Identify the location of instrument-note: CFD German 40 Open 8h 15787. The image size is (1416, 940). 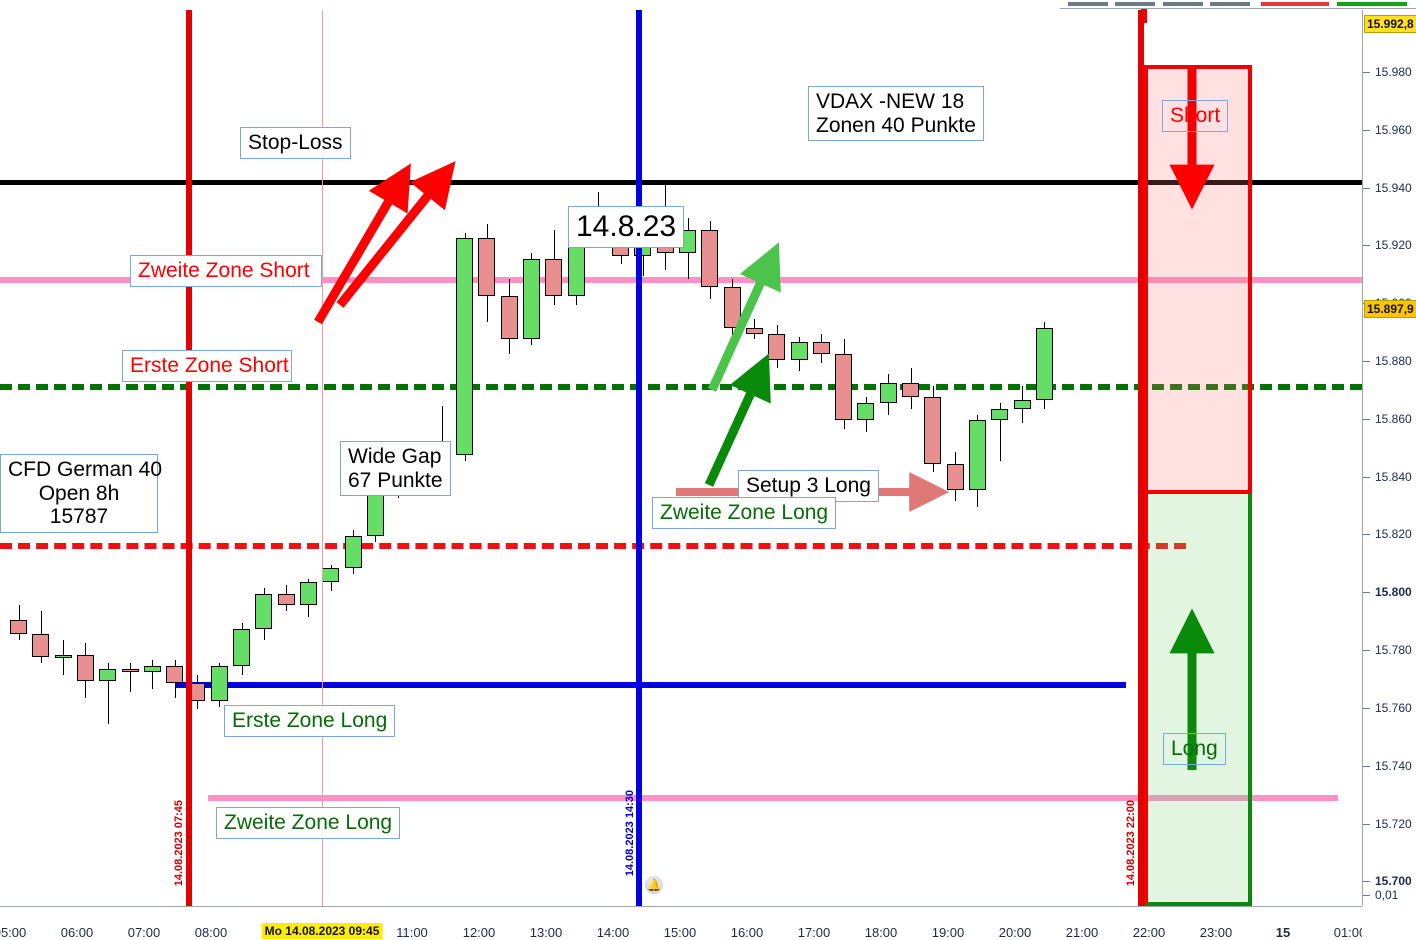
(81, 493).